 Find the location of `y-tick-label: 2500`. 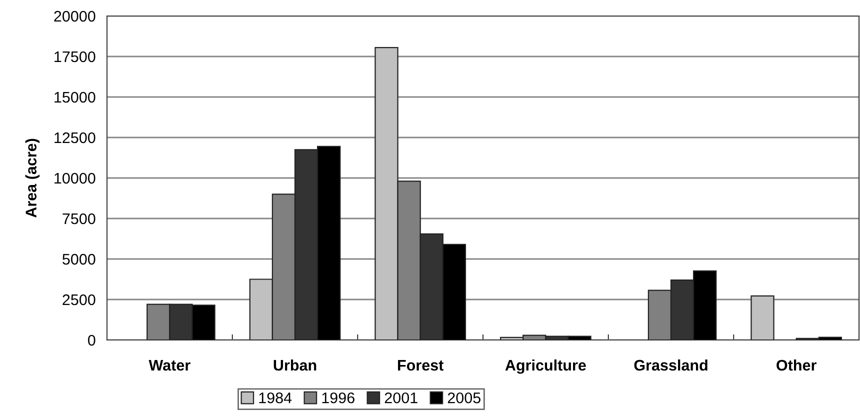

y-tick-label: 2500 is located at coordinates (79, 300).